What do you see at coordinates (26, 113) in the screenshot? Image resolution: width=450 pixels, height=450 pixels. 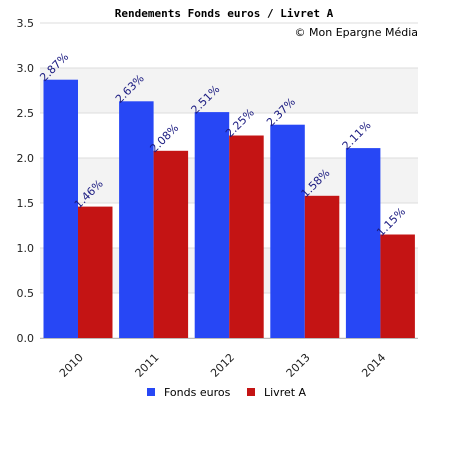 I see `y-tick-label: 2.5` at bounding box center [26, 113].